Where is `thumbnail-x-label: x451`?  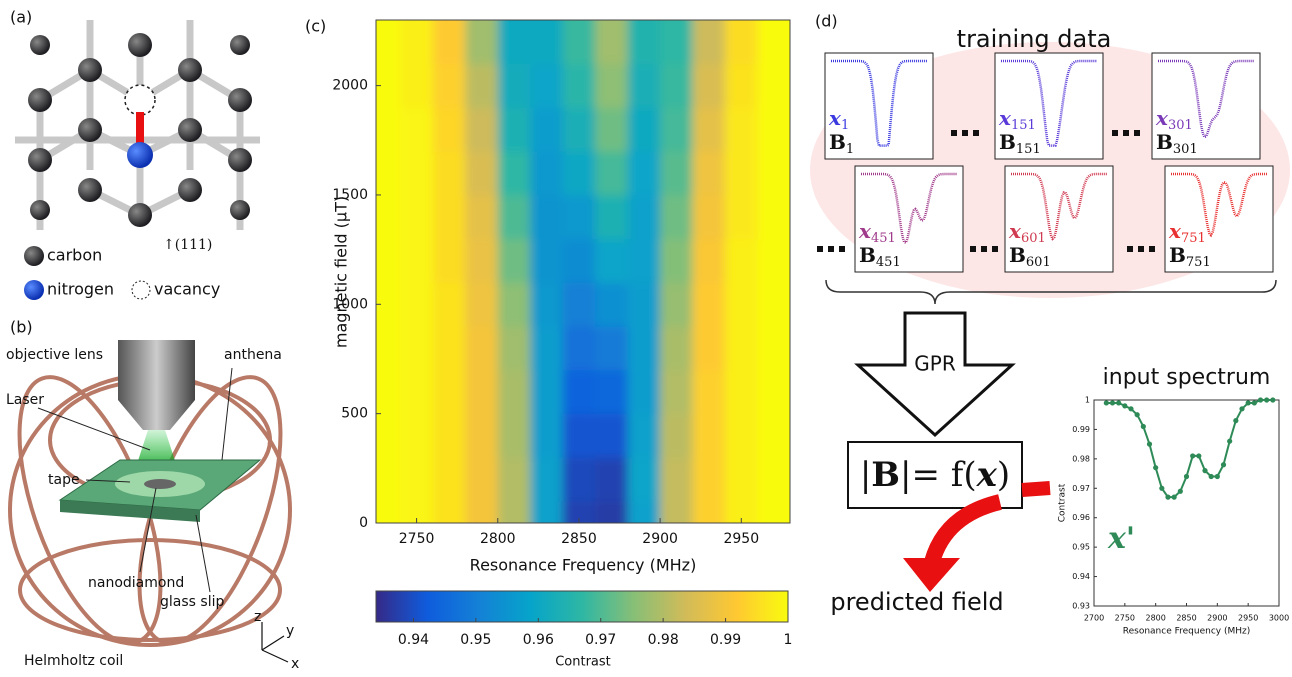
thumbnail-x-label: x451 is located at coordinates (877, 232).